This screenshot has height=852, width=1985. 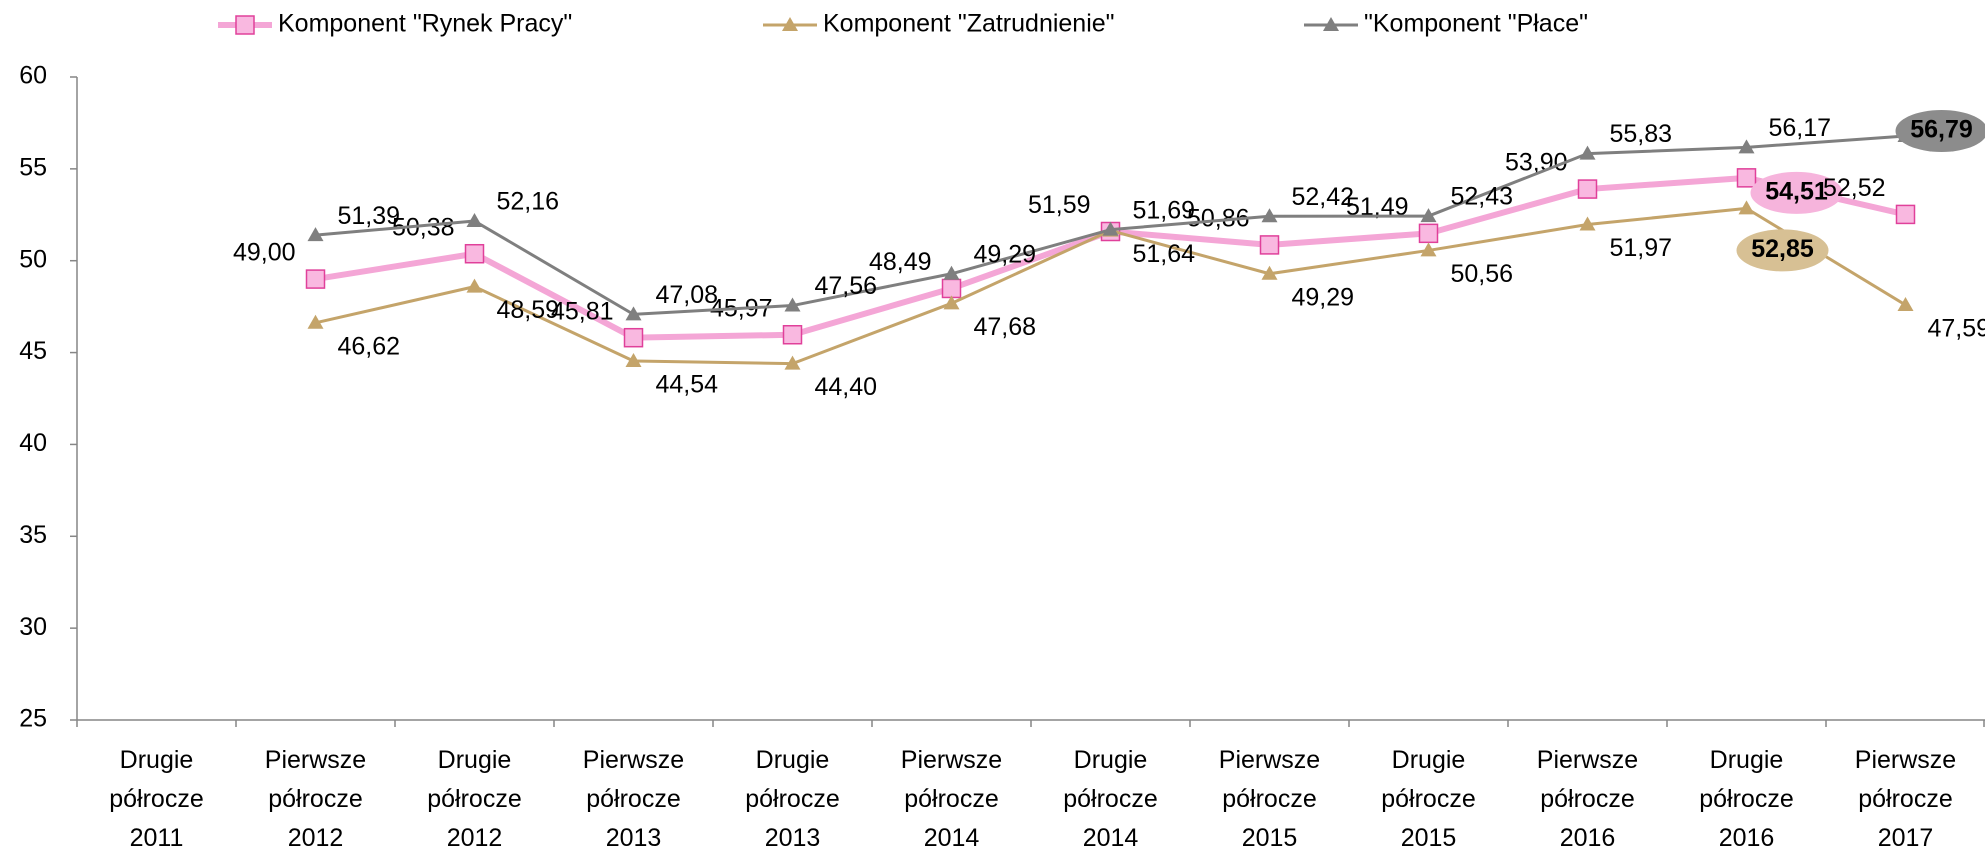 What do you see at coordinates (33, 167) in the screenshot?
I see `y-tick-label: 55` at bounding box center [33, 167].